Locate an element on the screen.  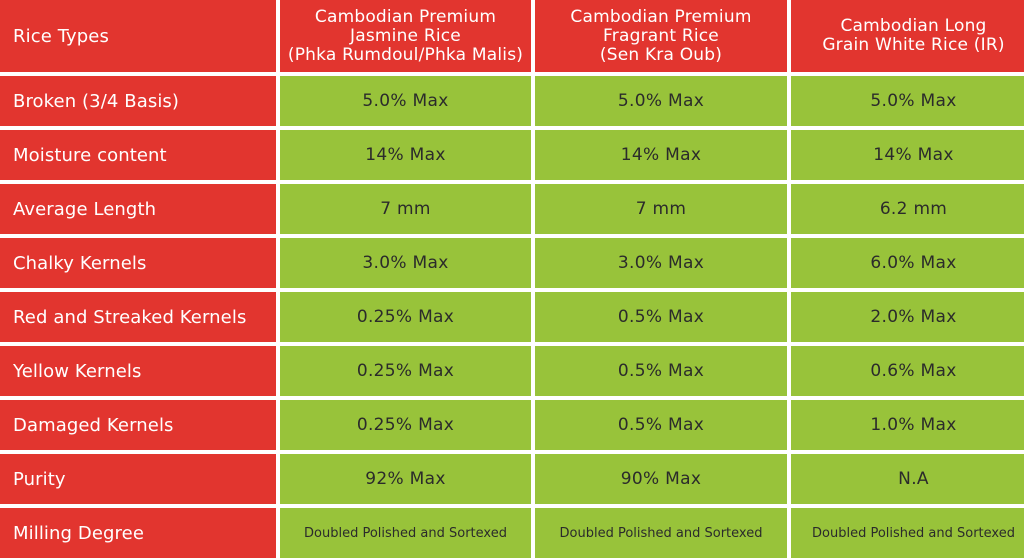
row-label: Chalky Kernels is located at coordinates (138, 263).